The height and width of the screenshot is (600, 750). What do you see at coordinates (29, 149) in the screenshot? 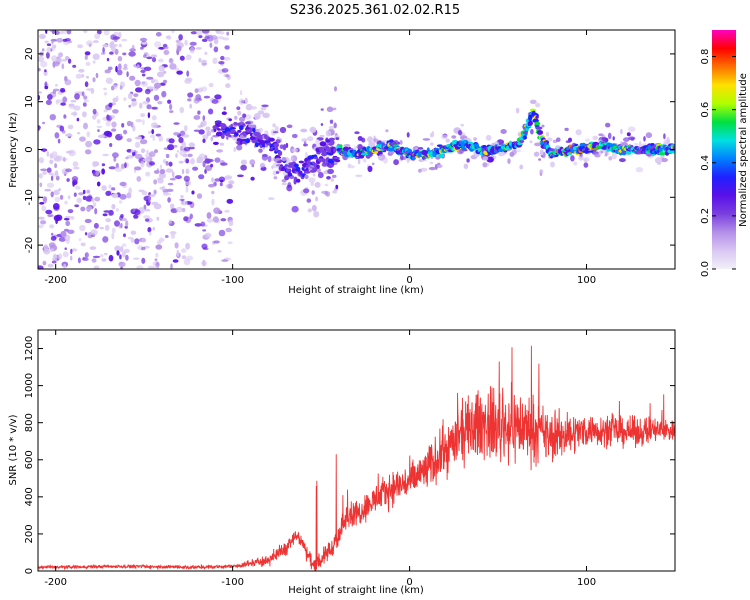
I see `spectrogram-ytick-label: 0` at bounding box center [29, 149].